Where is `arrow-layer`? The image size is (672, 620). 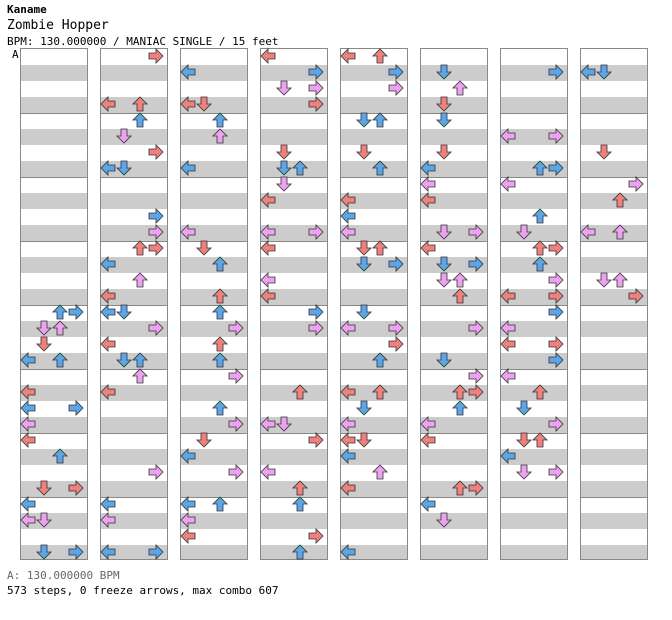 arrow-layer is located at coordinates (612, 184).